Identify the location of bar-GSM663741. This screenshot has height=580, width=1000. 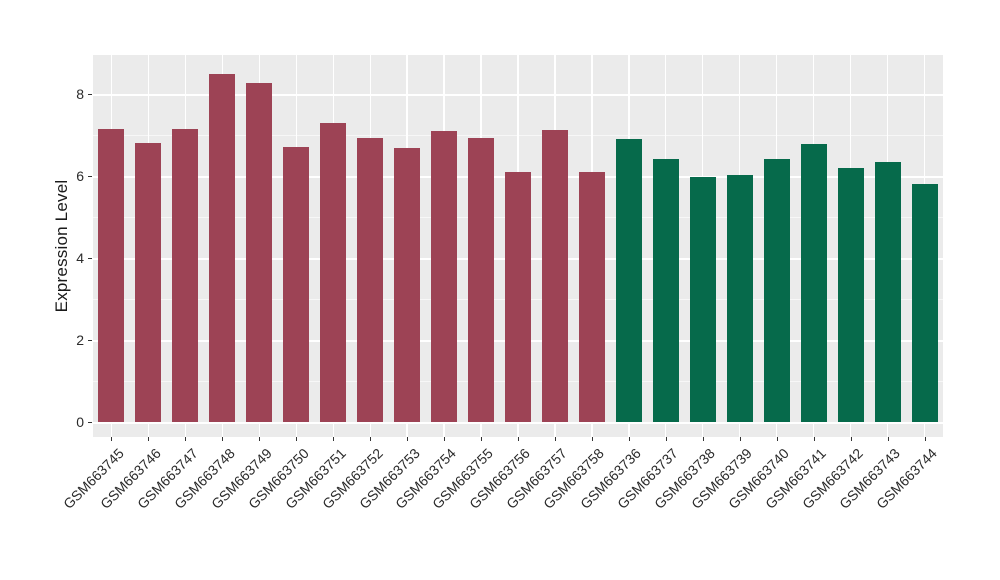
(814, 283).